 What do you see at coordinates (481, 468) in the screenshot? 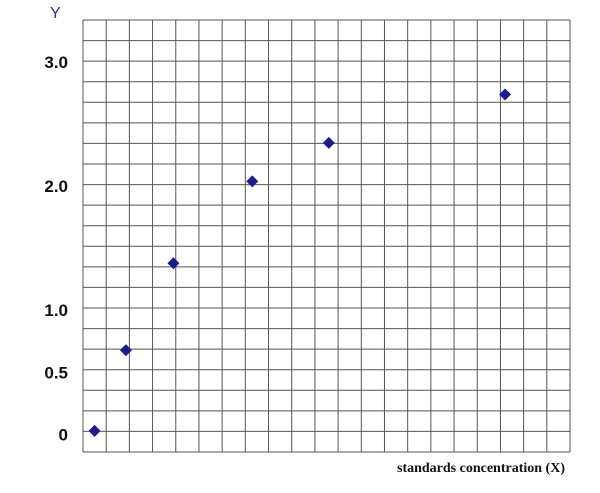
I see `x-axis-label: standards concentration (X)` at bounding box center [481, 468].